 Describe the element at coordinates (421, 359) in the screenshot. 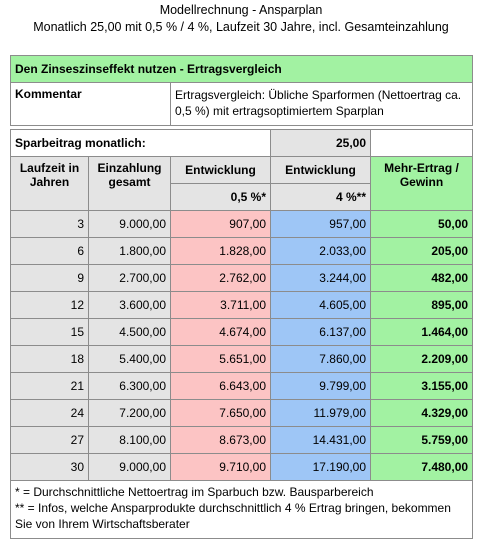

I see `extra-yield: 2.209,00` at that location.